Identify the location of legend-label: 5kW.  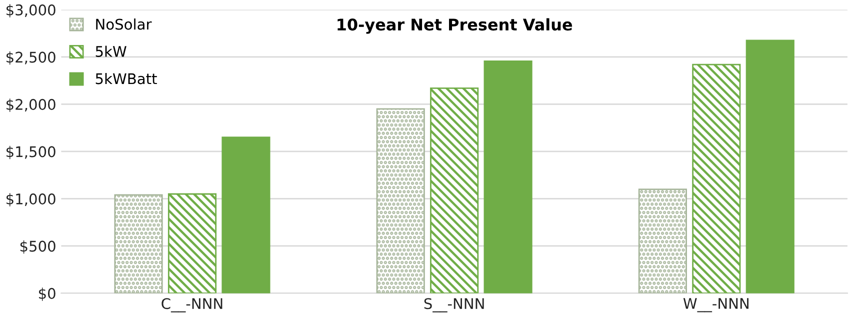
(111, 51).